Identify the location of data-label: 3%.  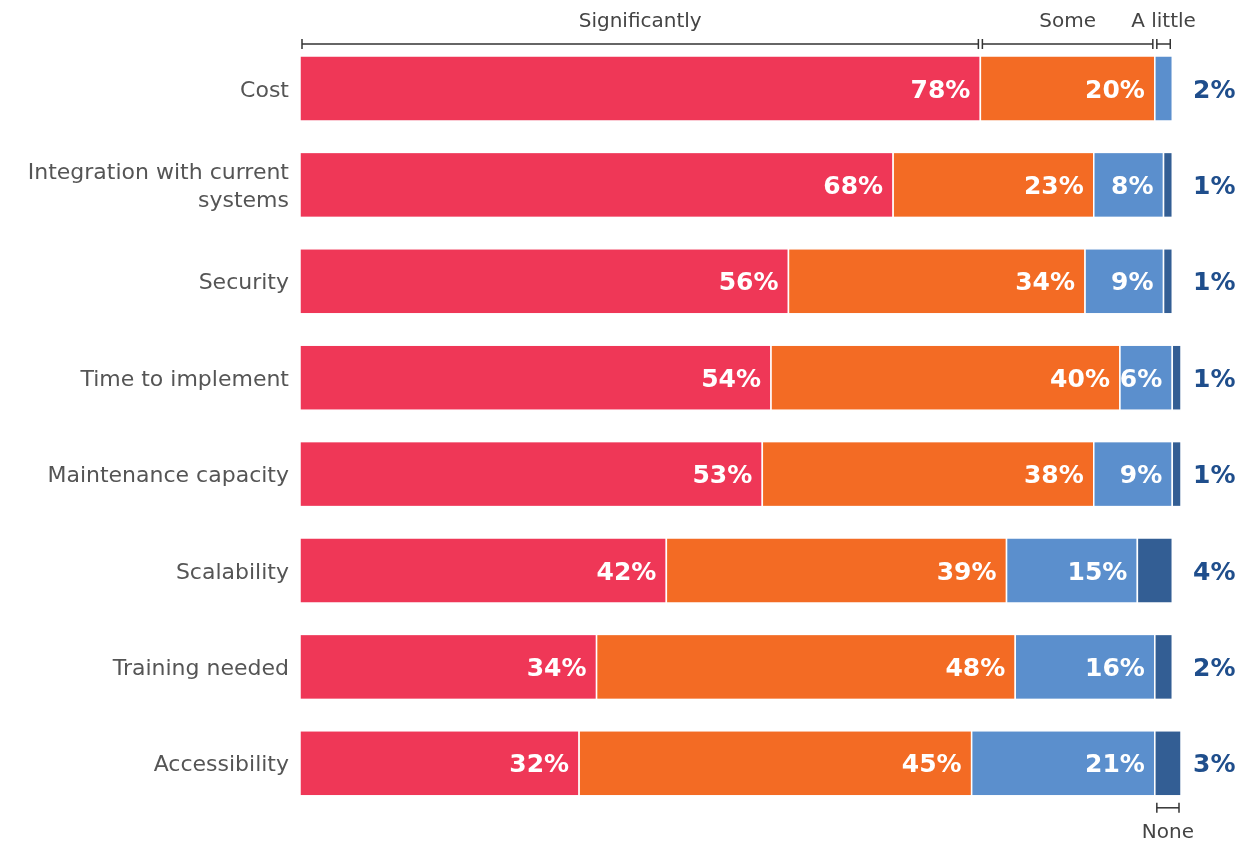
(1214, 764).